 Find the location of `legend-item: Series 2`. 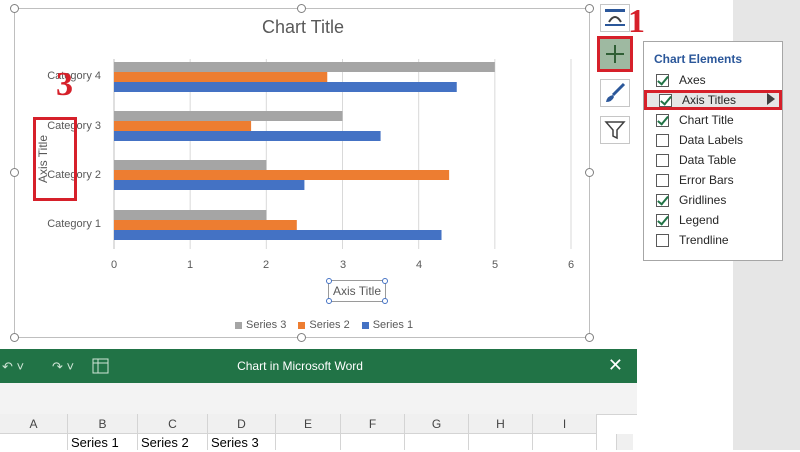

legend-item: Series 2 is located at coordinates (324, 325).